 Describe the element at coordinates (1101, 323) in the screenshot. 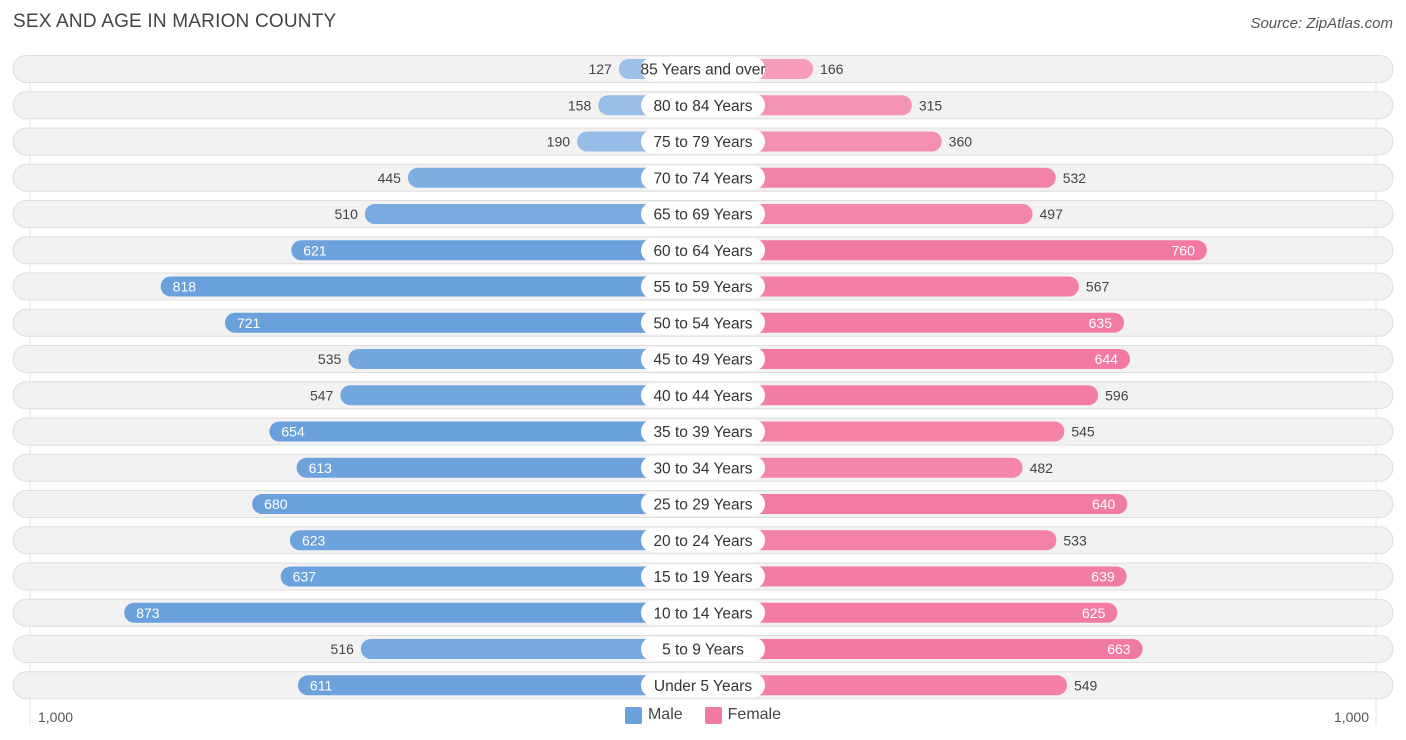

I see `female-value-label: 635` at that location.